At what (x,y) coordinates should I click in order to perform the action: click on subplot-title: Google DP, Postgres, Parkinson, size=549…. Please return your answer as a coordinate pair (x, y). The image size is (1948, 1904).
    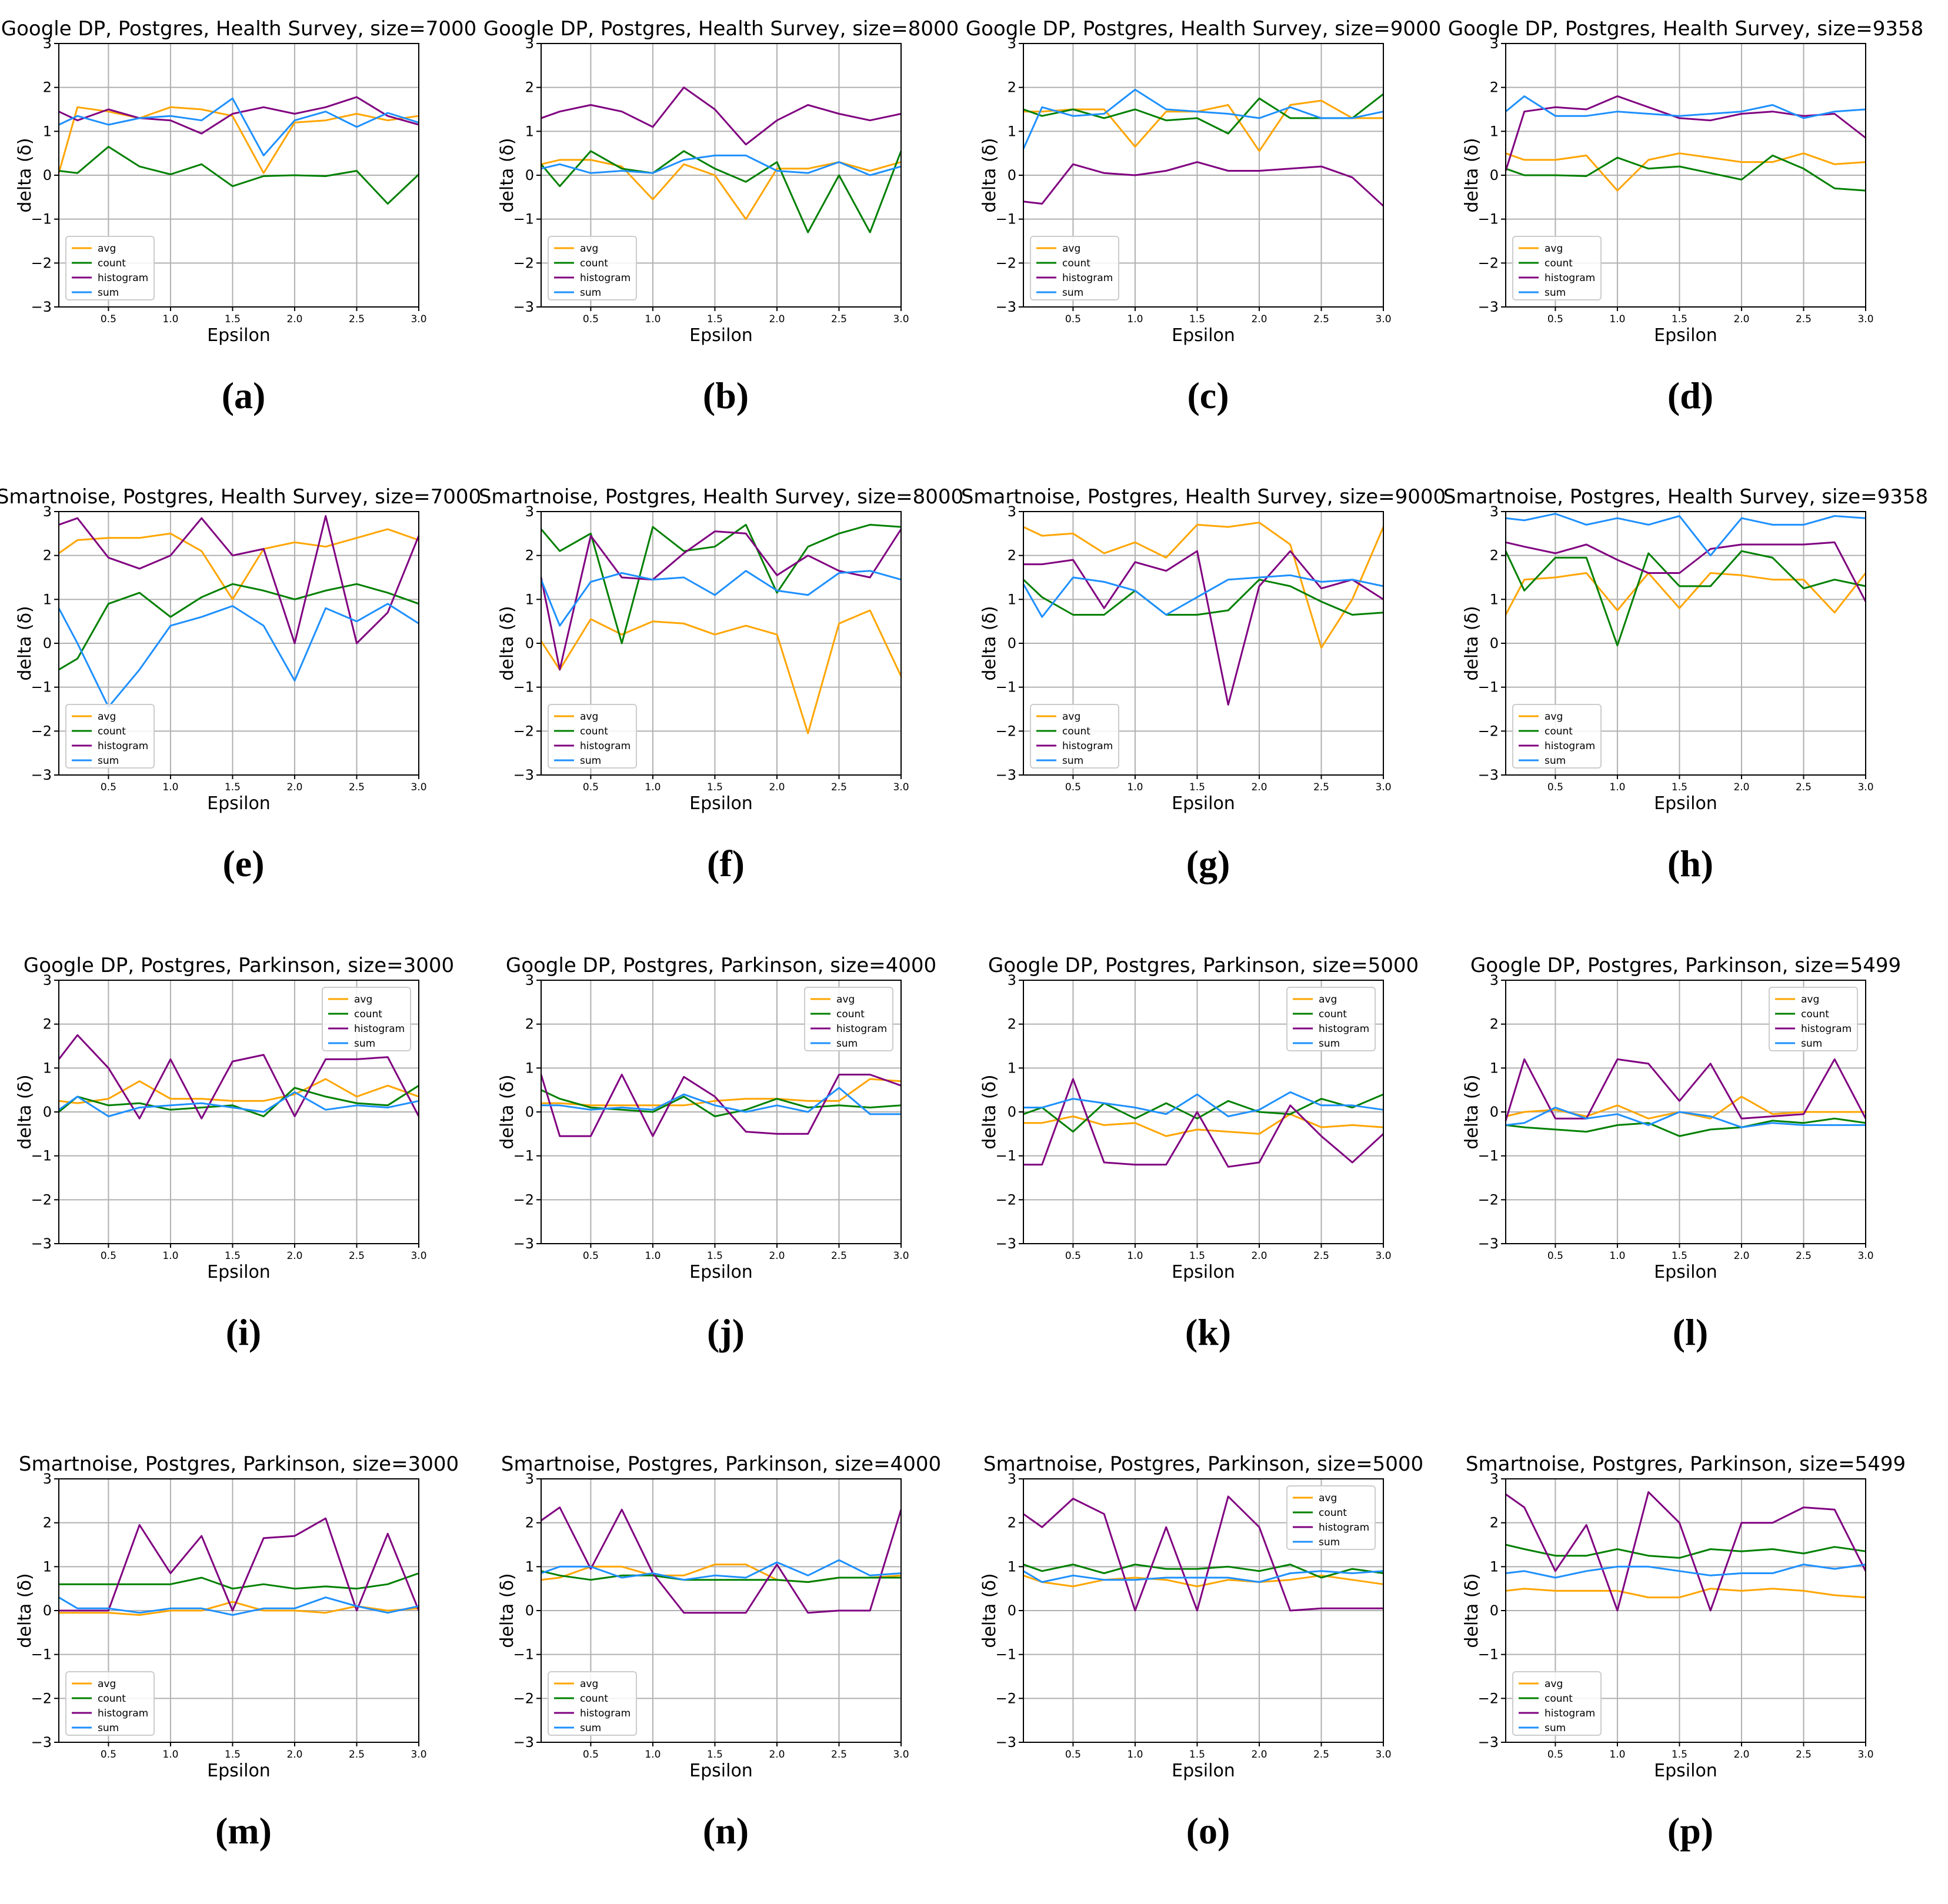
    Looking at the image, I should click on (1685, 965).